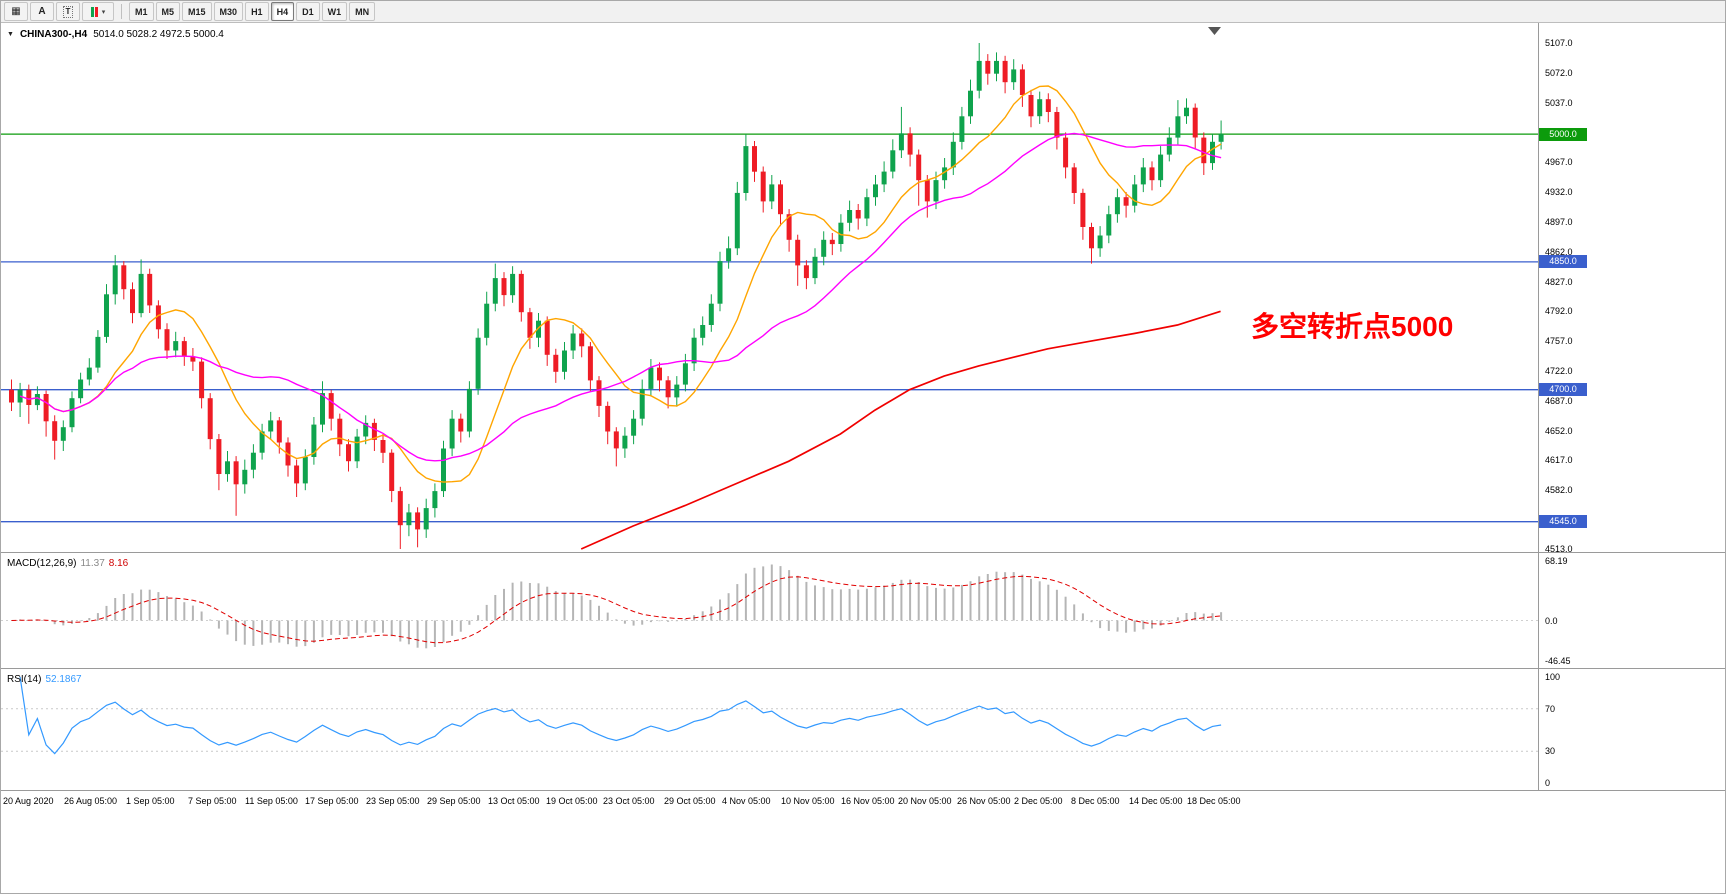 The width and height of the screenshot is (1726, 894). Describe the element at coordinates (863, 790) in the screenshot. I see `time-axis-separator` at that location.